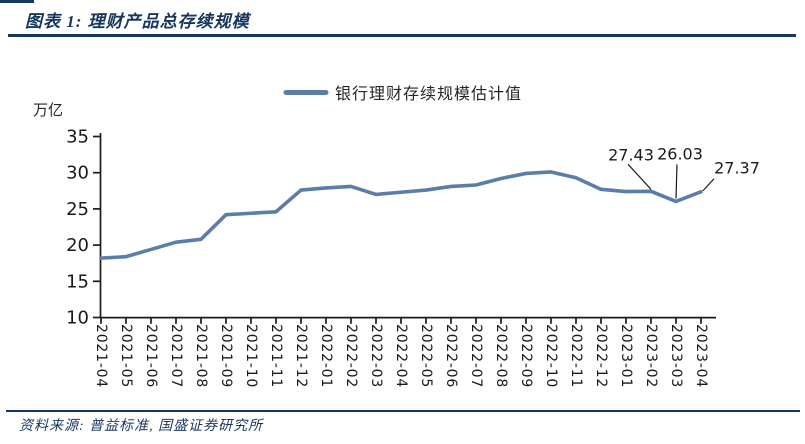  I want to click on svg-text: 20, so click(77, 245).